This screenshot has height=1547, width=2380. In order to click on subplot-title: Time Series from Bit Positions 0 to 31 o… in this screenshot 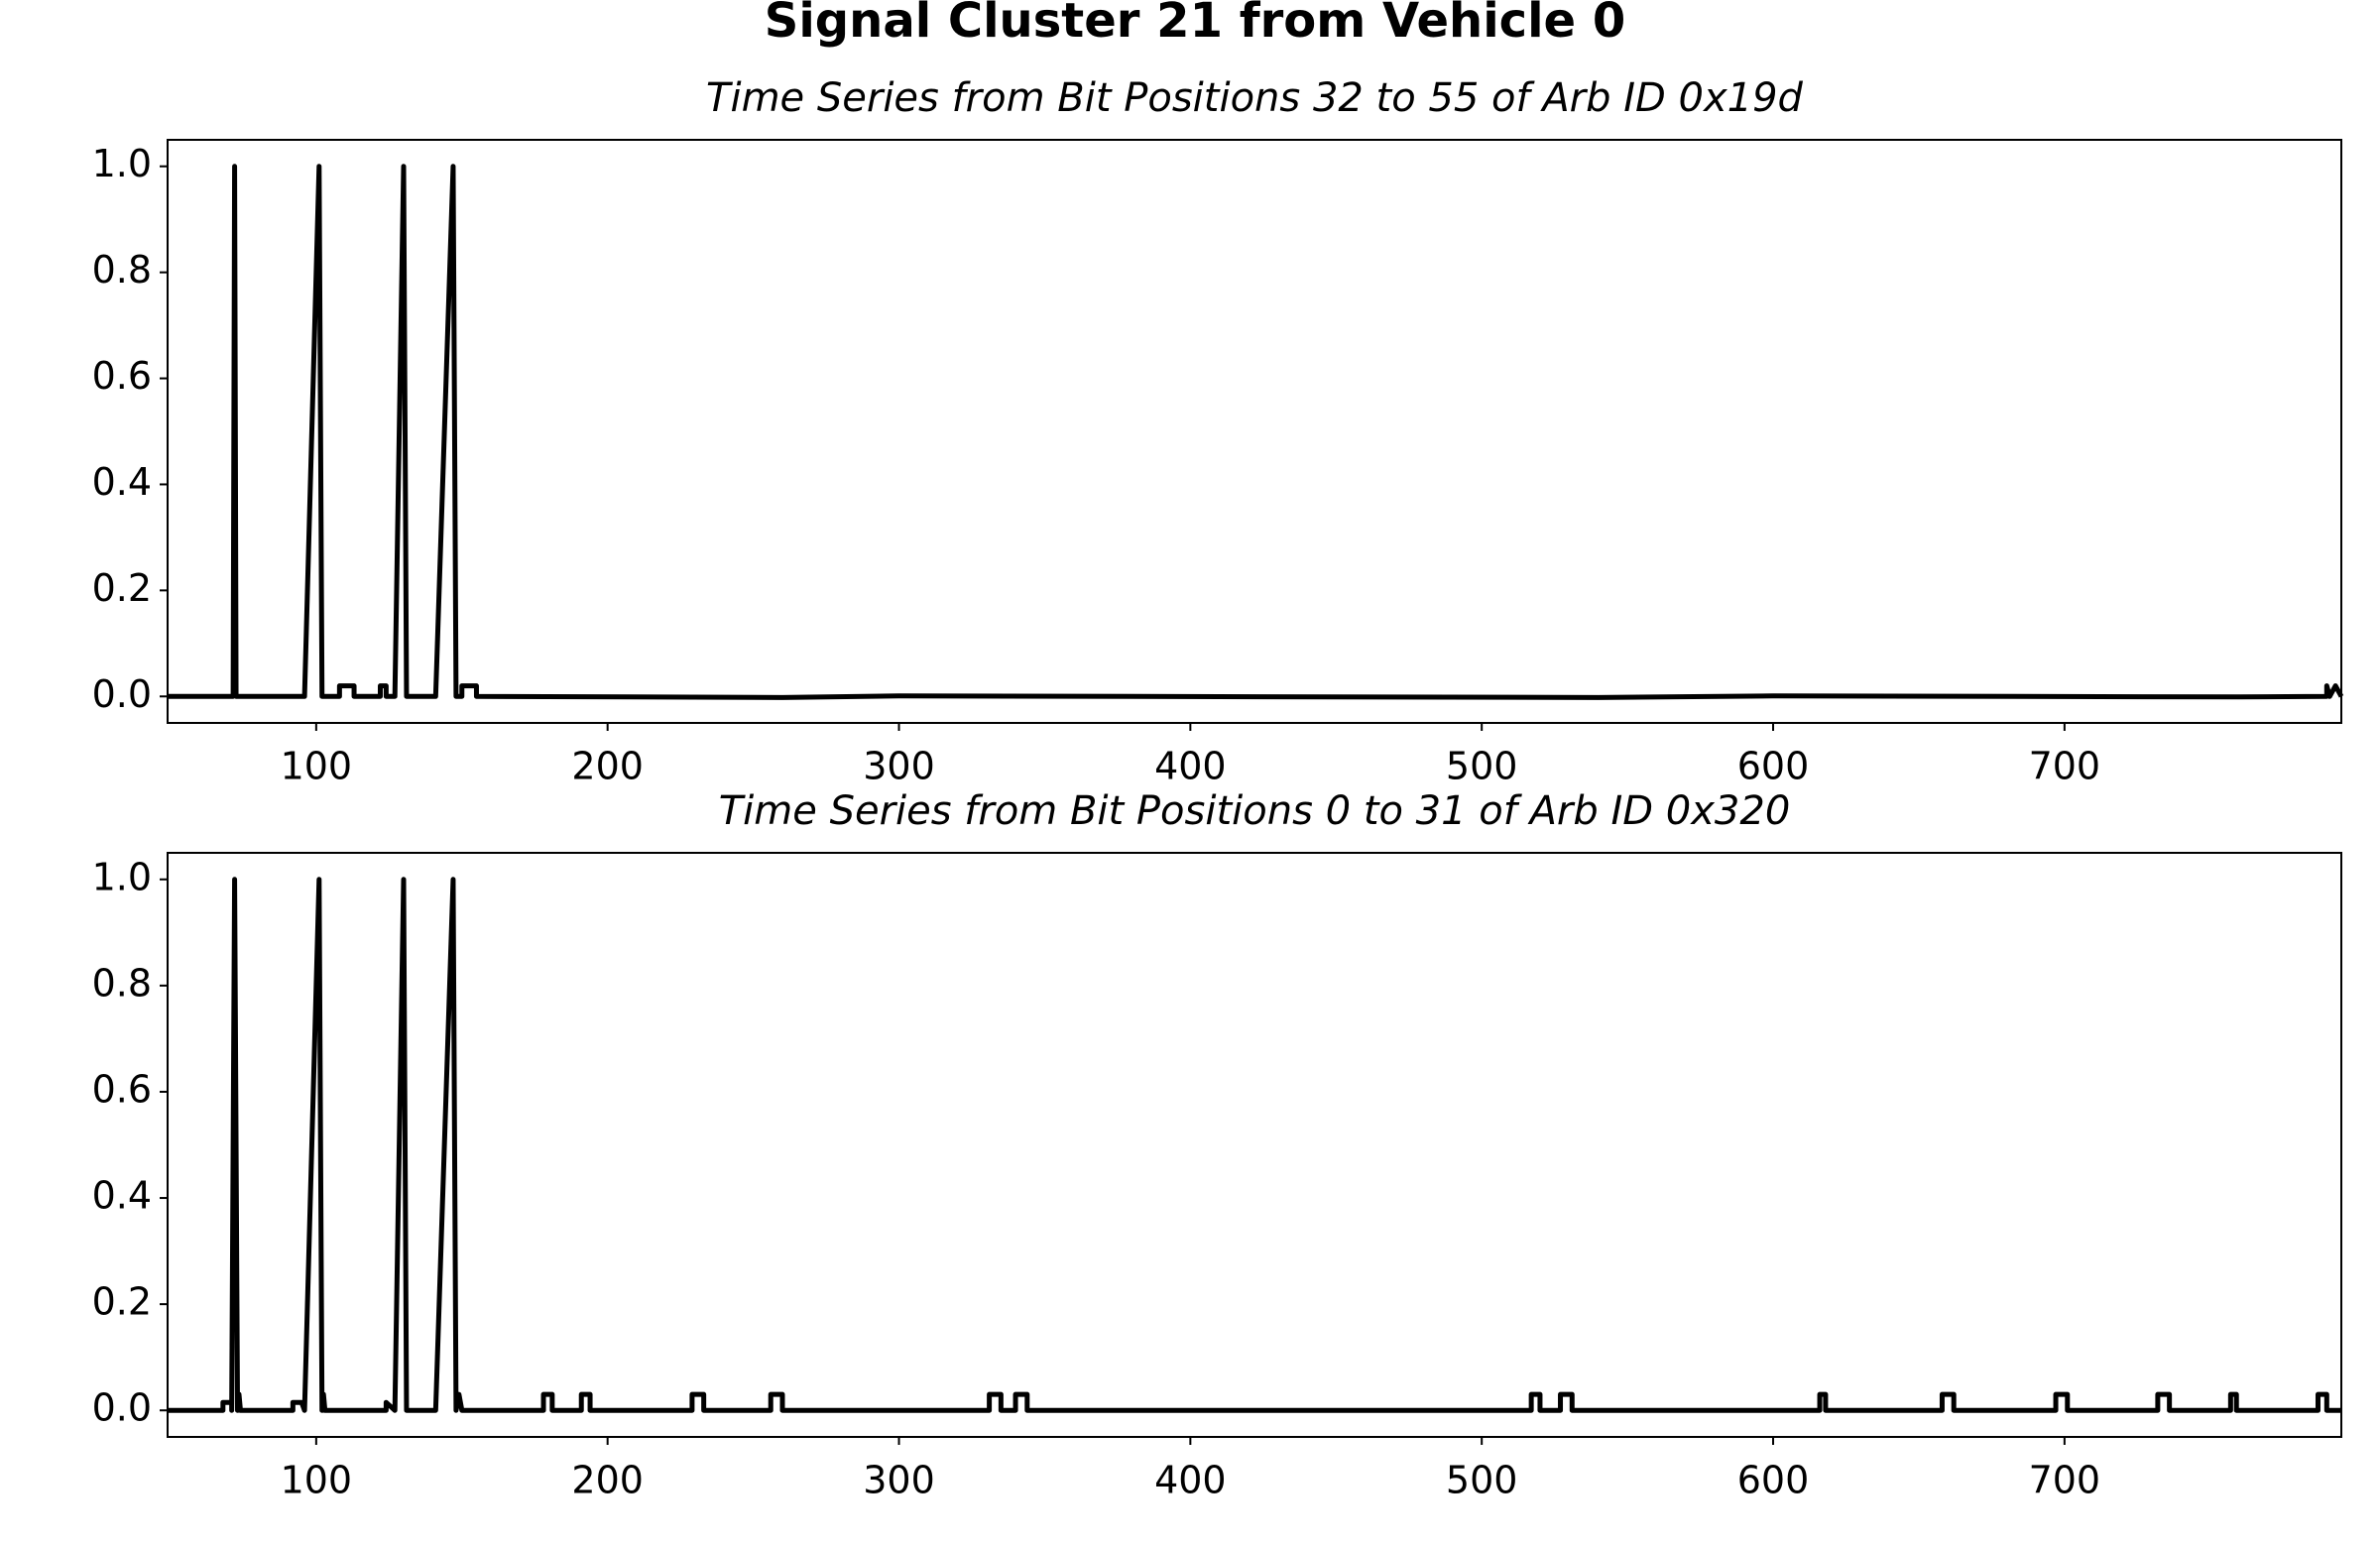, I will do `click(1255, 811)`.